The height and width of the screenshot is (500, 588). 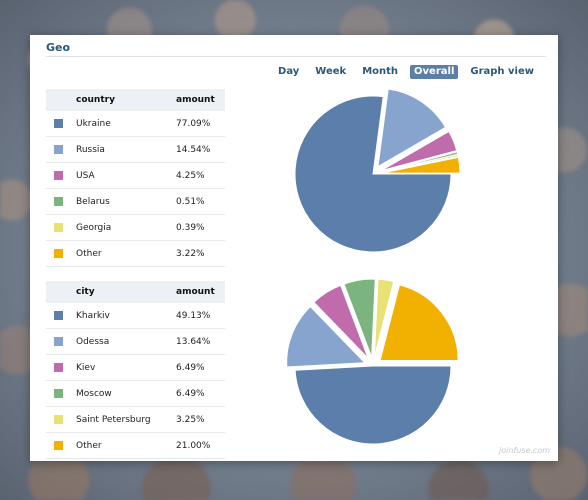 What do you see at coordinates (126, 149) in the screenshot?
I see `country-name: Russia` at bounding box center [126, 149].